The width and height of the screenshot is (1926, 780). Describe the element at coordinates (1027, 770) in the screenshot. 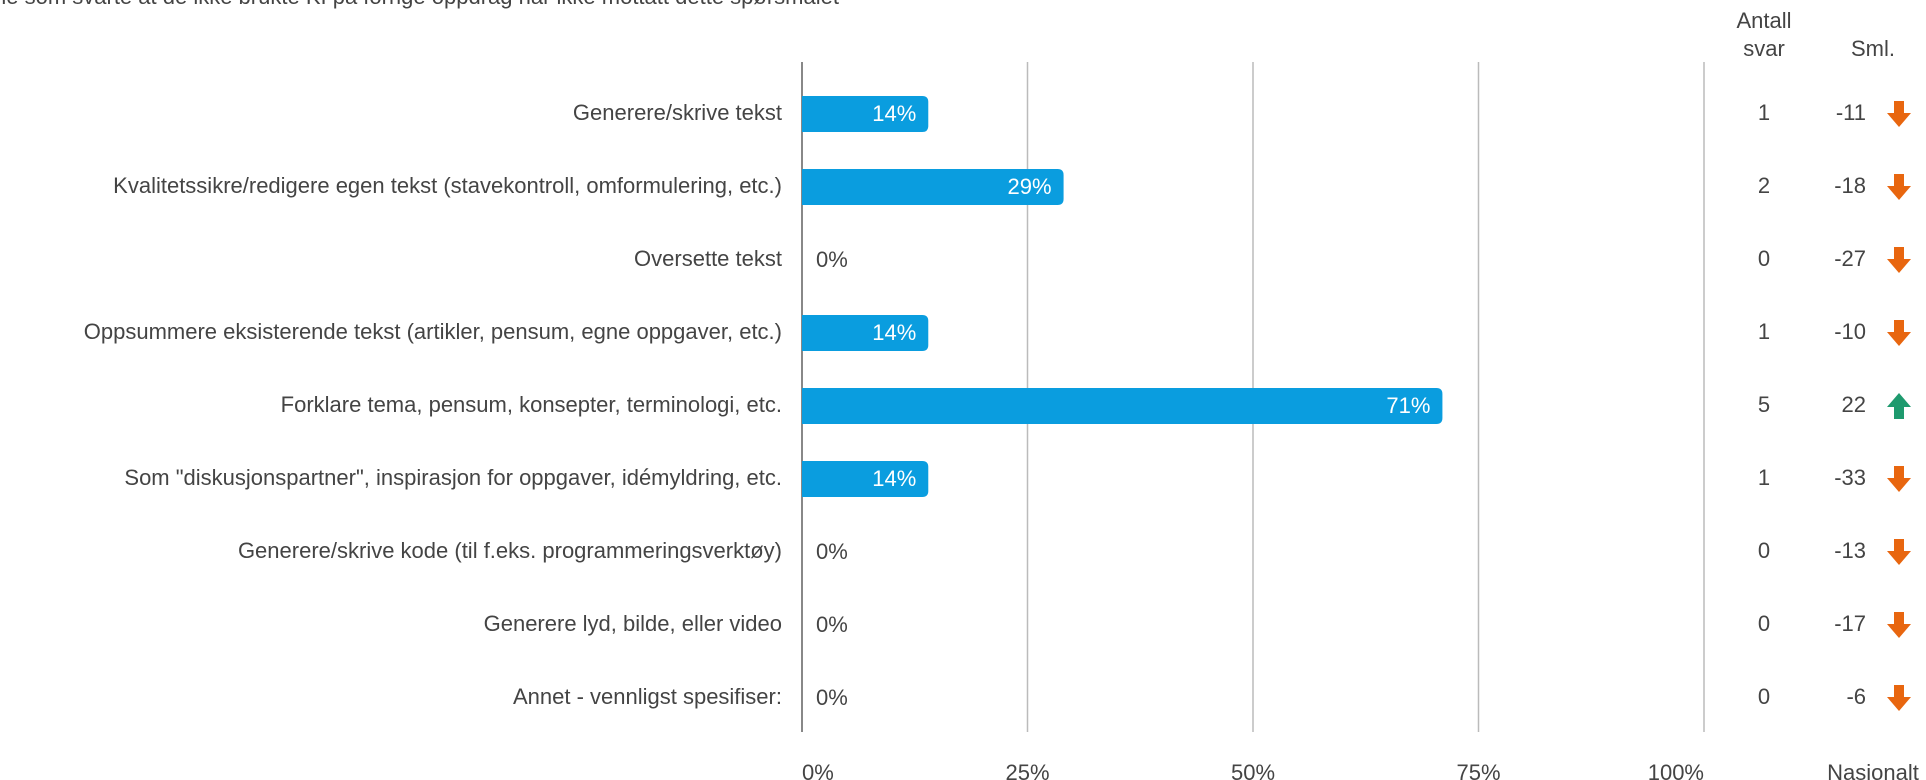

I see `x-tick-label: 25%` at that location.